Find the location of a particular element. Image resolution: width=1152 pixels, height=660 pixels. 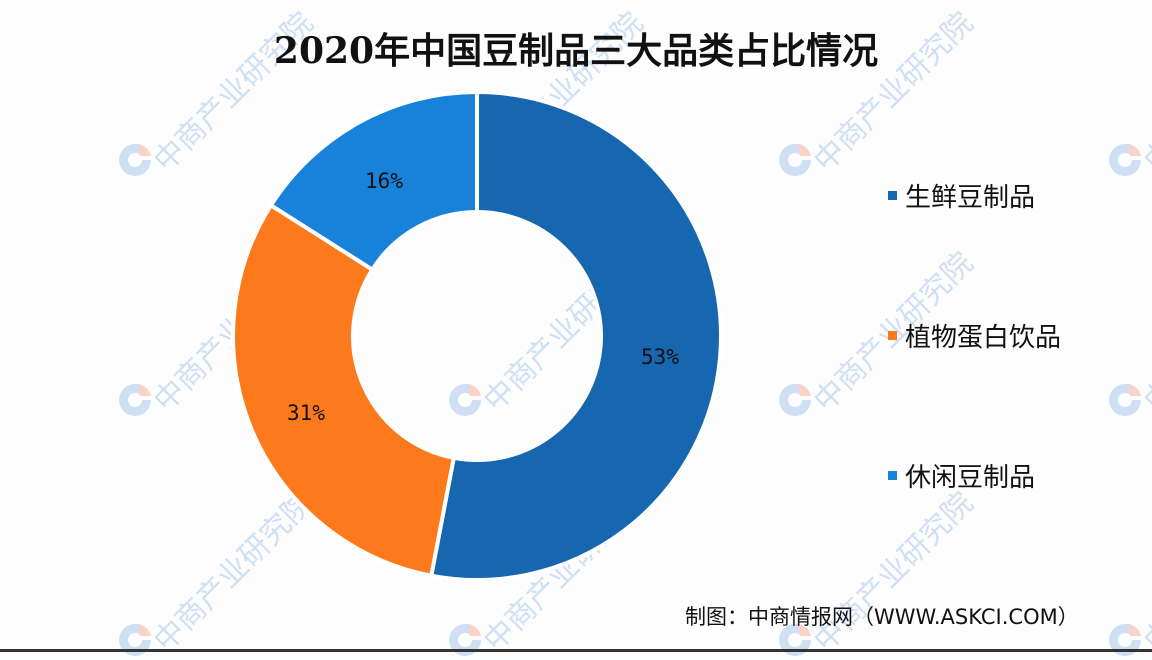

source-credit: 制图：中商情报网（WWW.ASKCI.COM） is located at coordinates (882, 617).